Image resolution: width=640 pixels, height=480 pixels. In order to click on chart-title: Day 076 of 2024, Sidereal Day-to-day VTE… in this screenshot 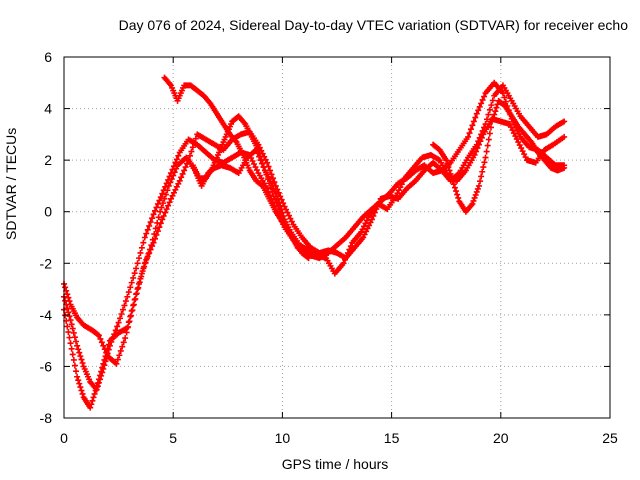, I will do `click(373, 25)`.